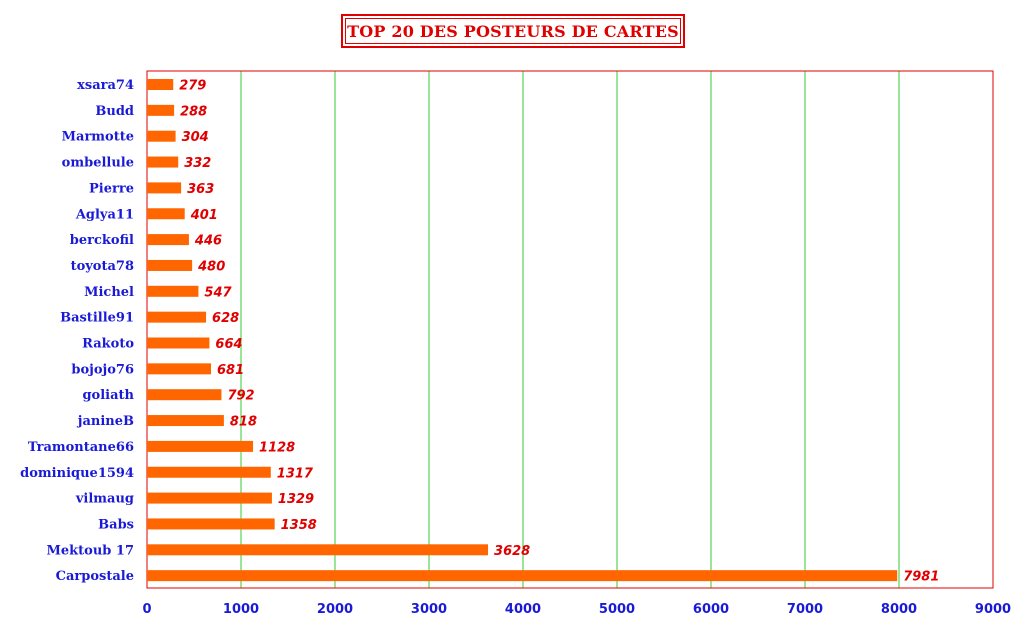  I want to click on category-label: goliath, so click(108, 395).